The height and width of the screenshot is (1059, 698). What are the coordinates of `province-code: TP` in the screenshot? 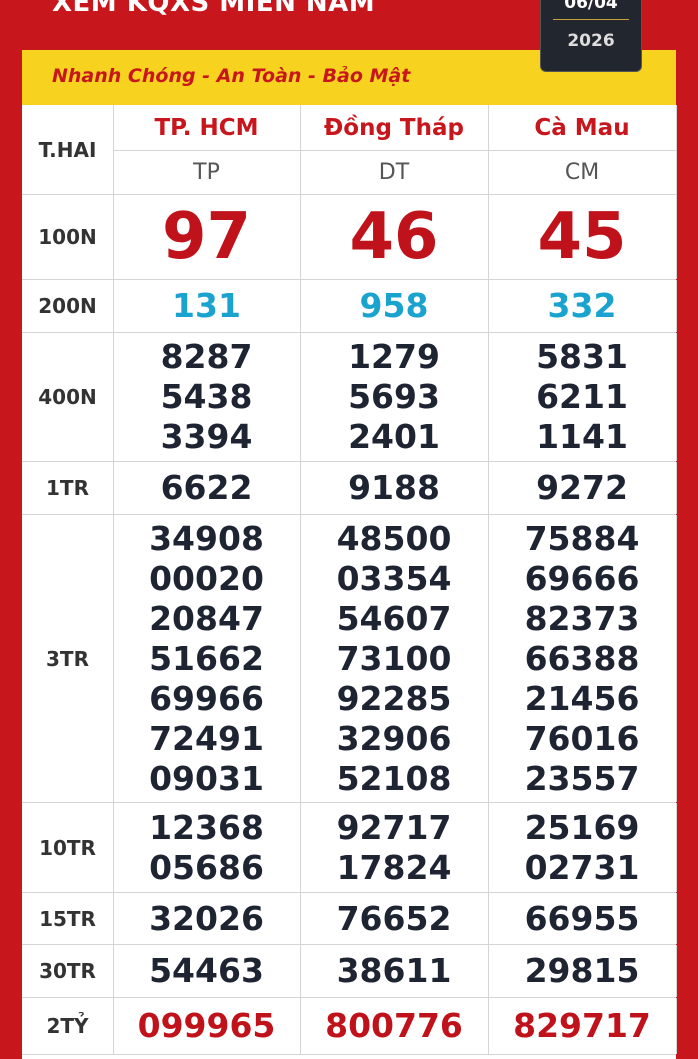 It's located at (207, 172).